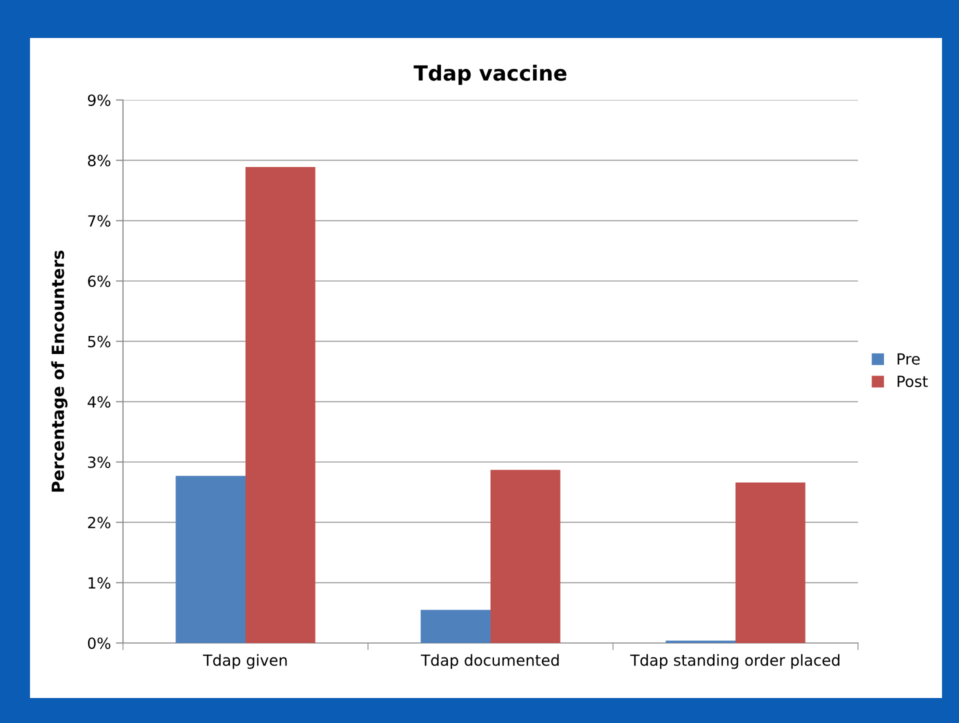  I want to click on y-tick-label: 0%, so click(99, 643).